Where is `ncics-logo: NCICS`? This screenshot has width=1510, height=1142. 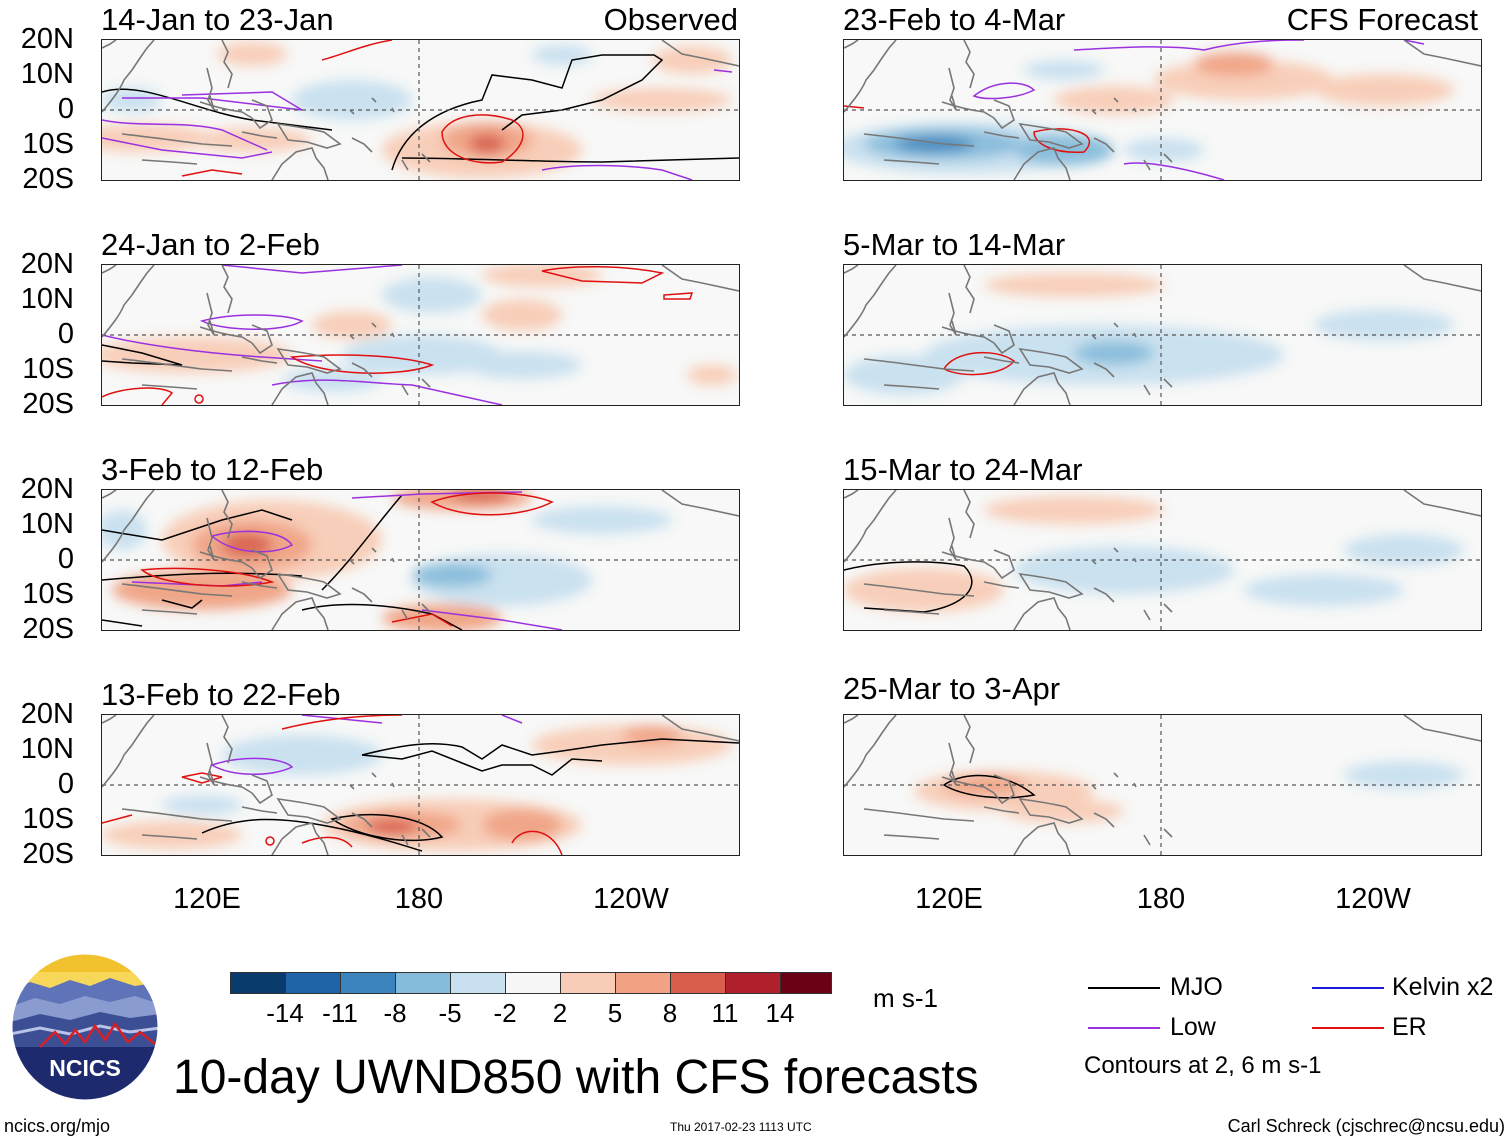 ncics-logo: NCICS is located at coordinates (85, 1027).